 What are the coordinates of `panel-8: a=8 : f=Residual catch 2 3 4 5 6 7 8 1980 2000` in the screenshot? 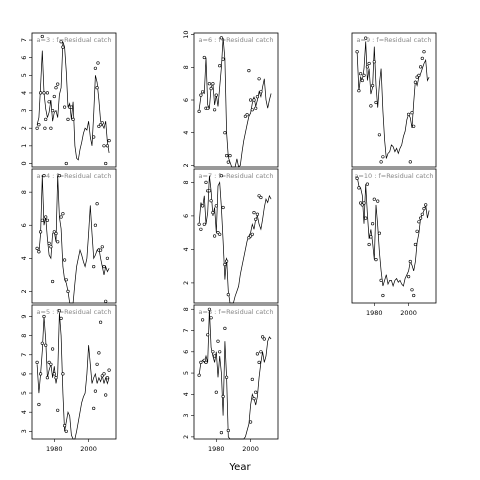 It's located at (230, 378).